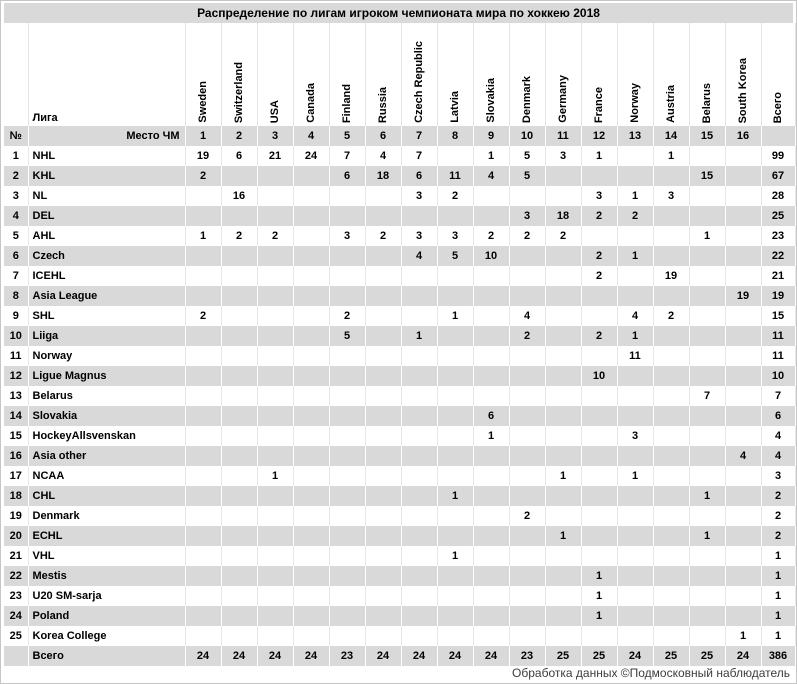 Image resolution: width=797 pixels, height=684 pixels. I want to click on place-cell: 10, so click(527, 136).